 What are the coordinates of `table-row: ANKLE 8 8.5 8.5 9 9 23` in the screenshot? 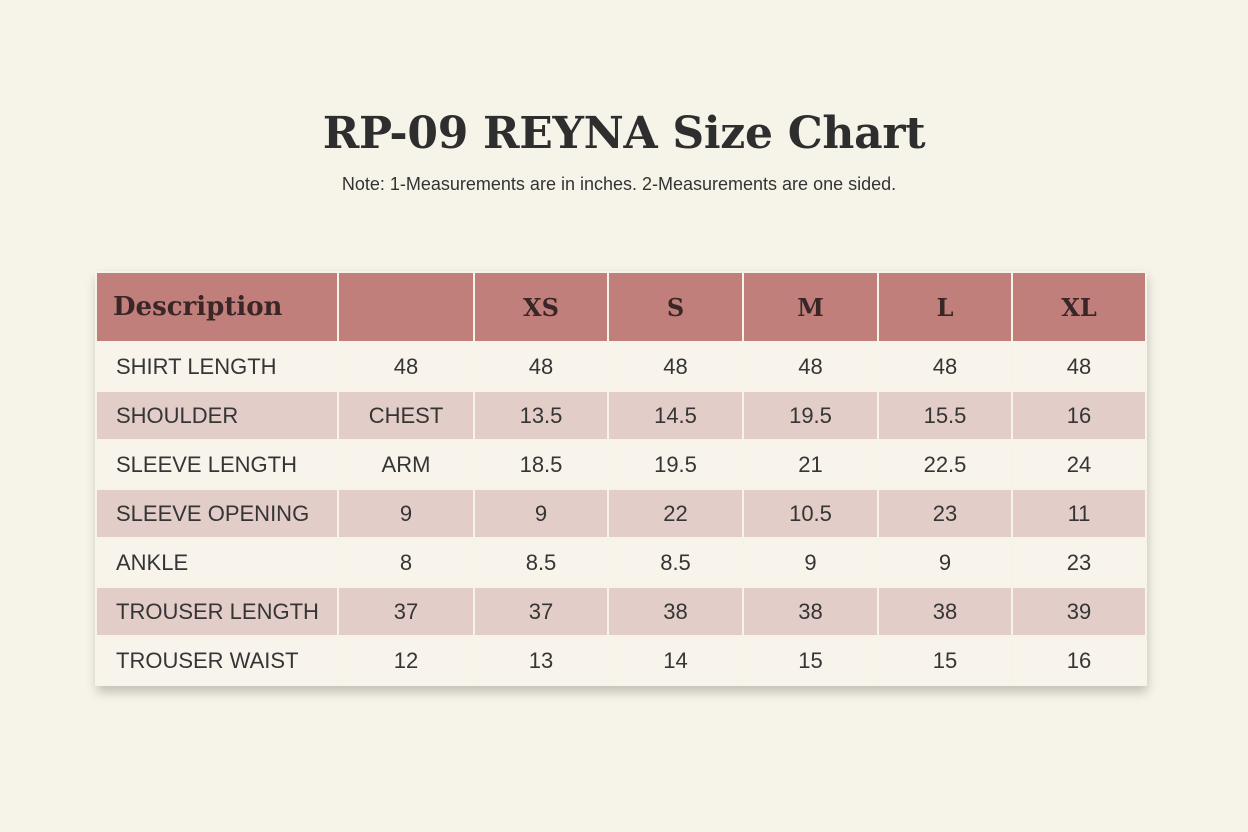 It's located at (621, 562).